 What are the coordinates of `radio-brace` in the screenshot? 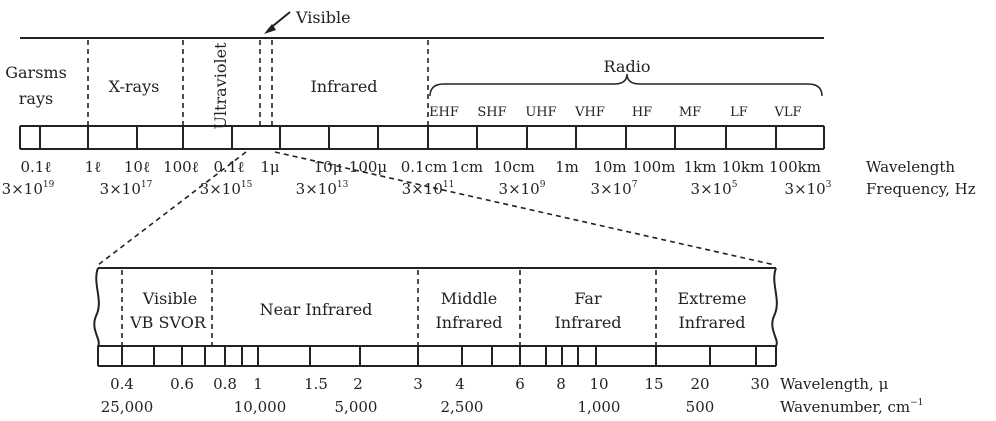 It's located at (626, 85).